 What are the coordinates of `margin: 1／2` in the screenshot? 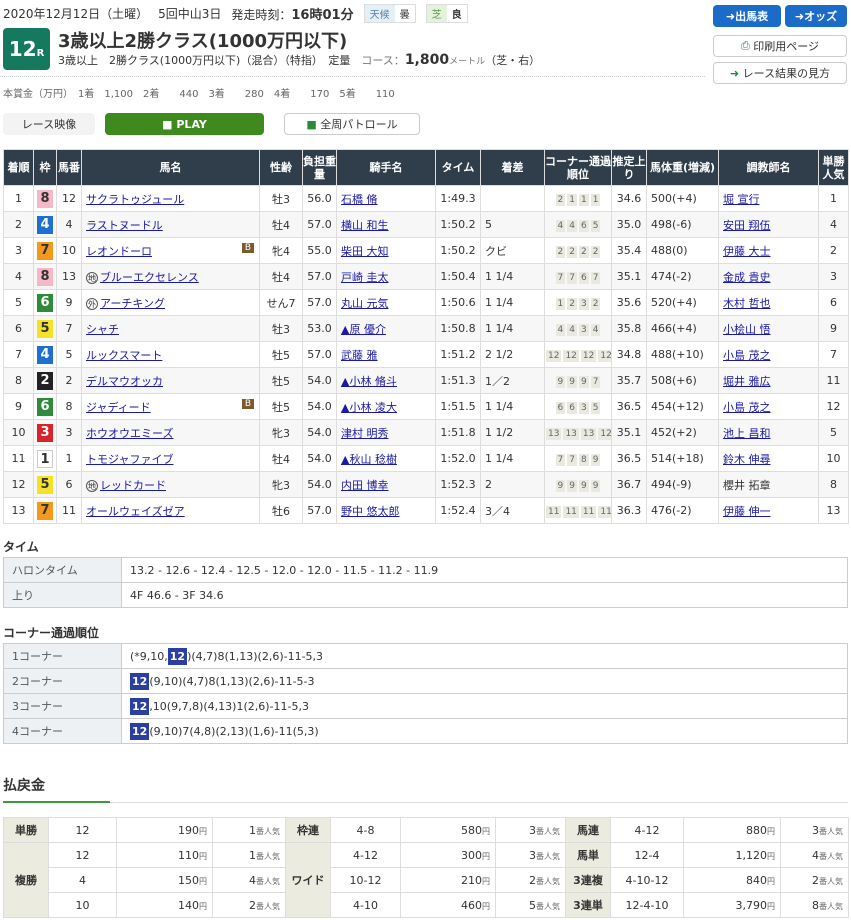 It's located at (512, 380).